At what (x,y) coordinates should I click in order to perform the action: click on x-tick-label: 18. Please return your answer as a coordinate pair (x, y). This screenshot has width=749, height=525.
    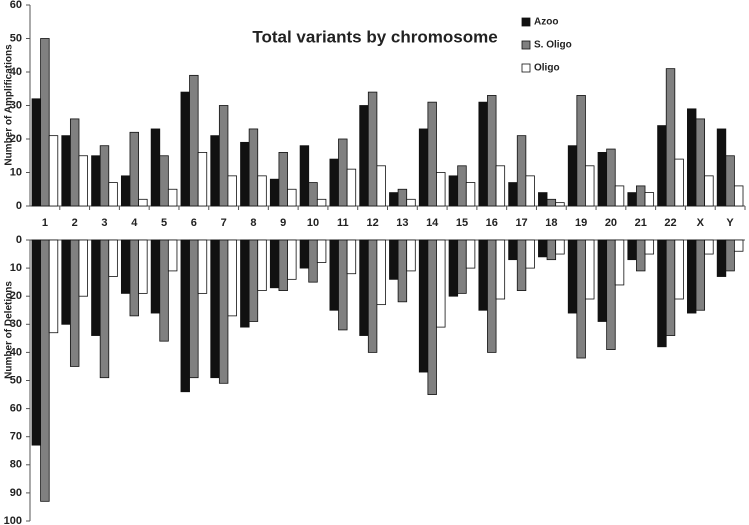
    Looking at the image, I should click on (551, 223).